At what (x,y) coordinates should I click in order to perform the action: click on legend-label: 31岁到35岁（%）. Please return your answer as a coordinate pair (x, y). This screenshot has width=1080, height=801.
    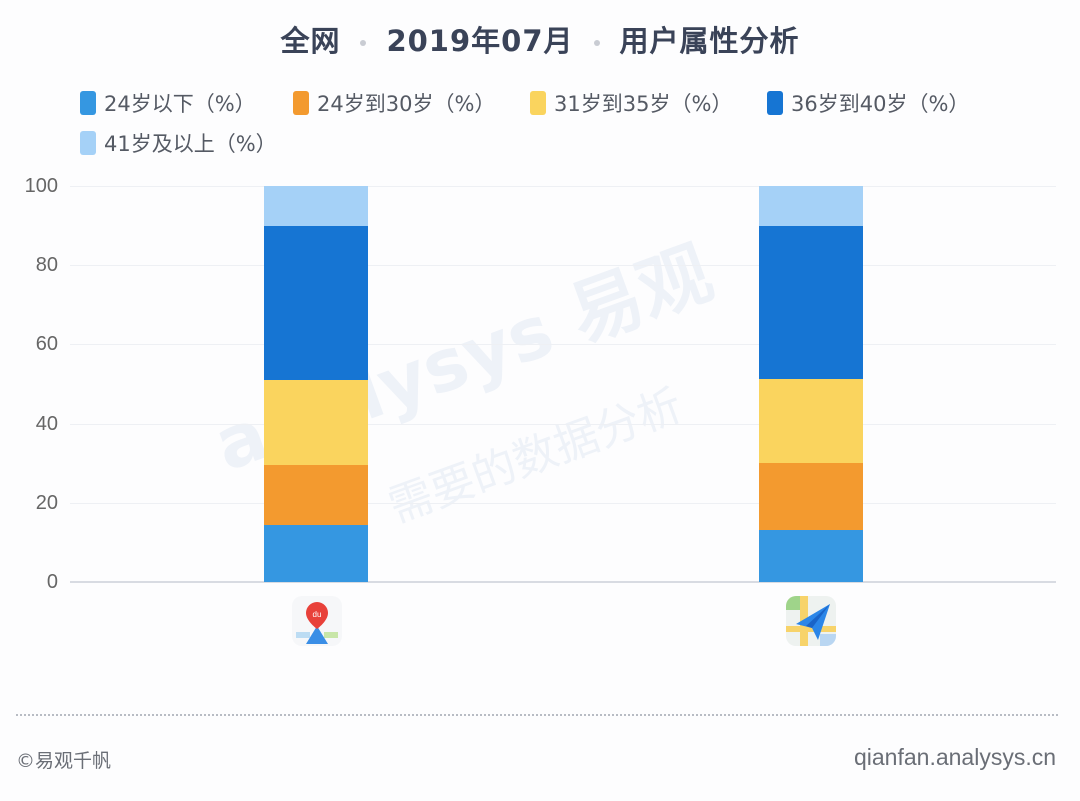
    Looking at the image, I should click on (643, 104).